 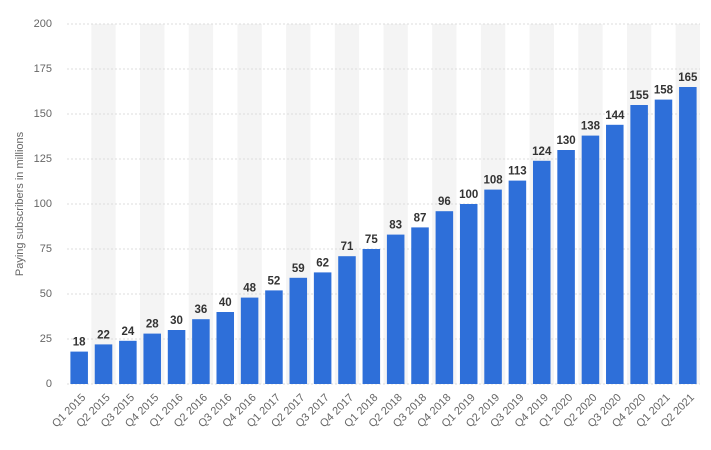 What do you see at coordinates (298, 269) in the screenshot?
I see `value-label: 59` at bounding box center [298, 269].